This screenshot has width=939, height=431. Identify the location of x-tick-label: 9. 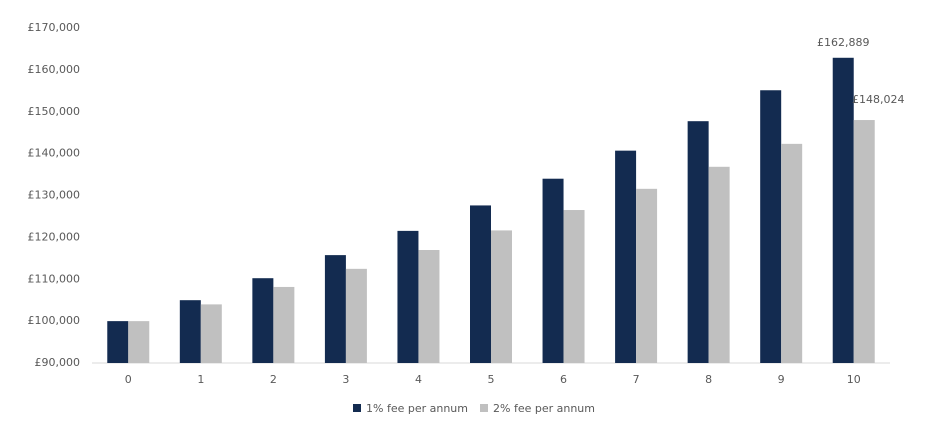
(781, 379).